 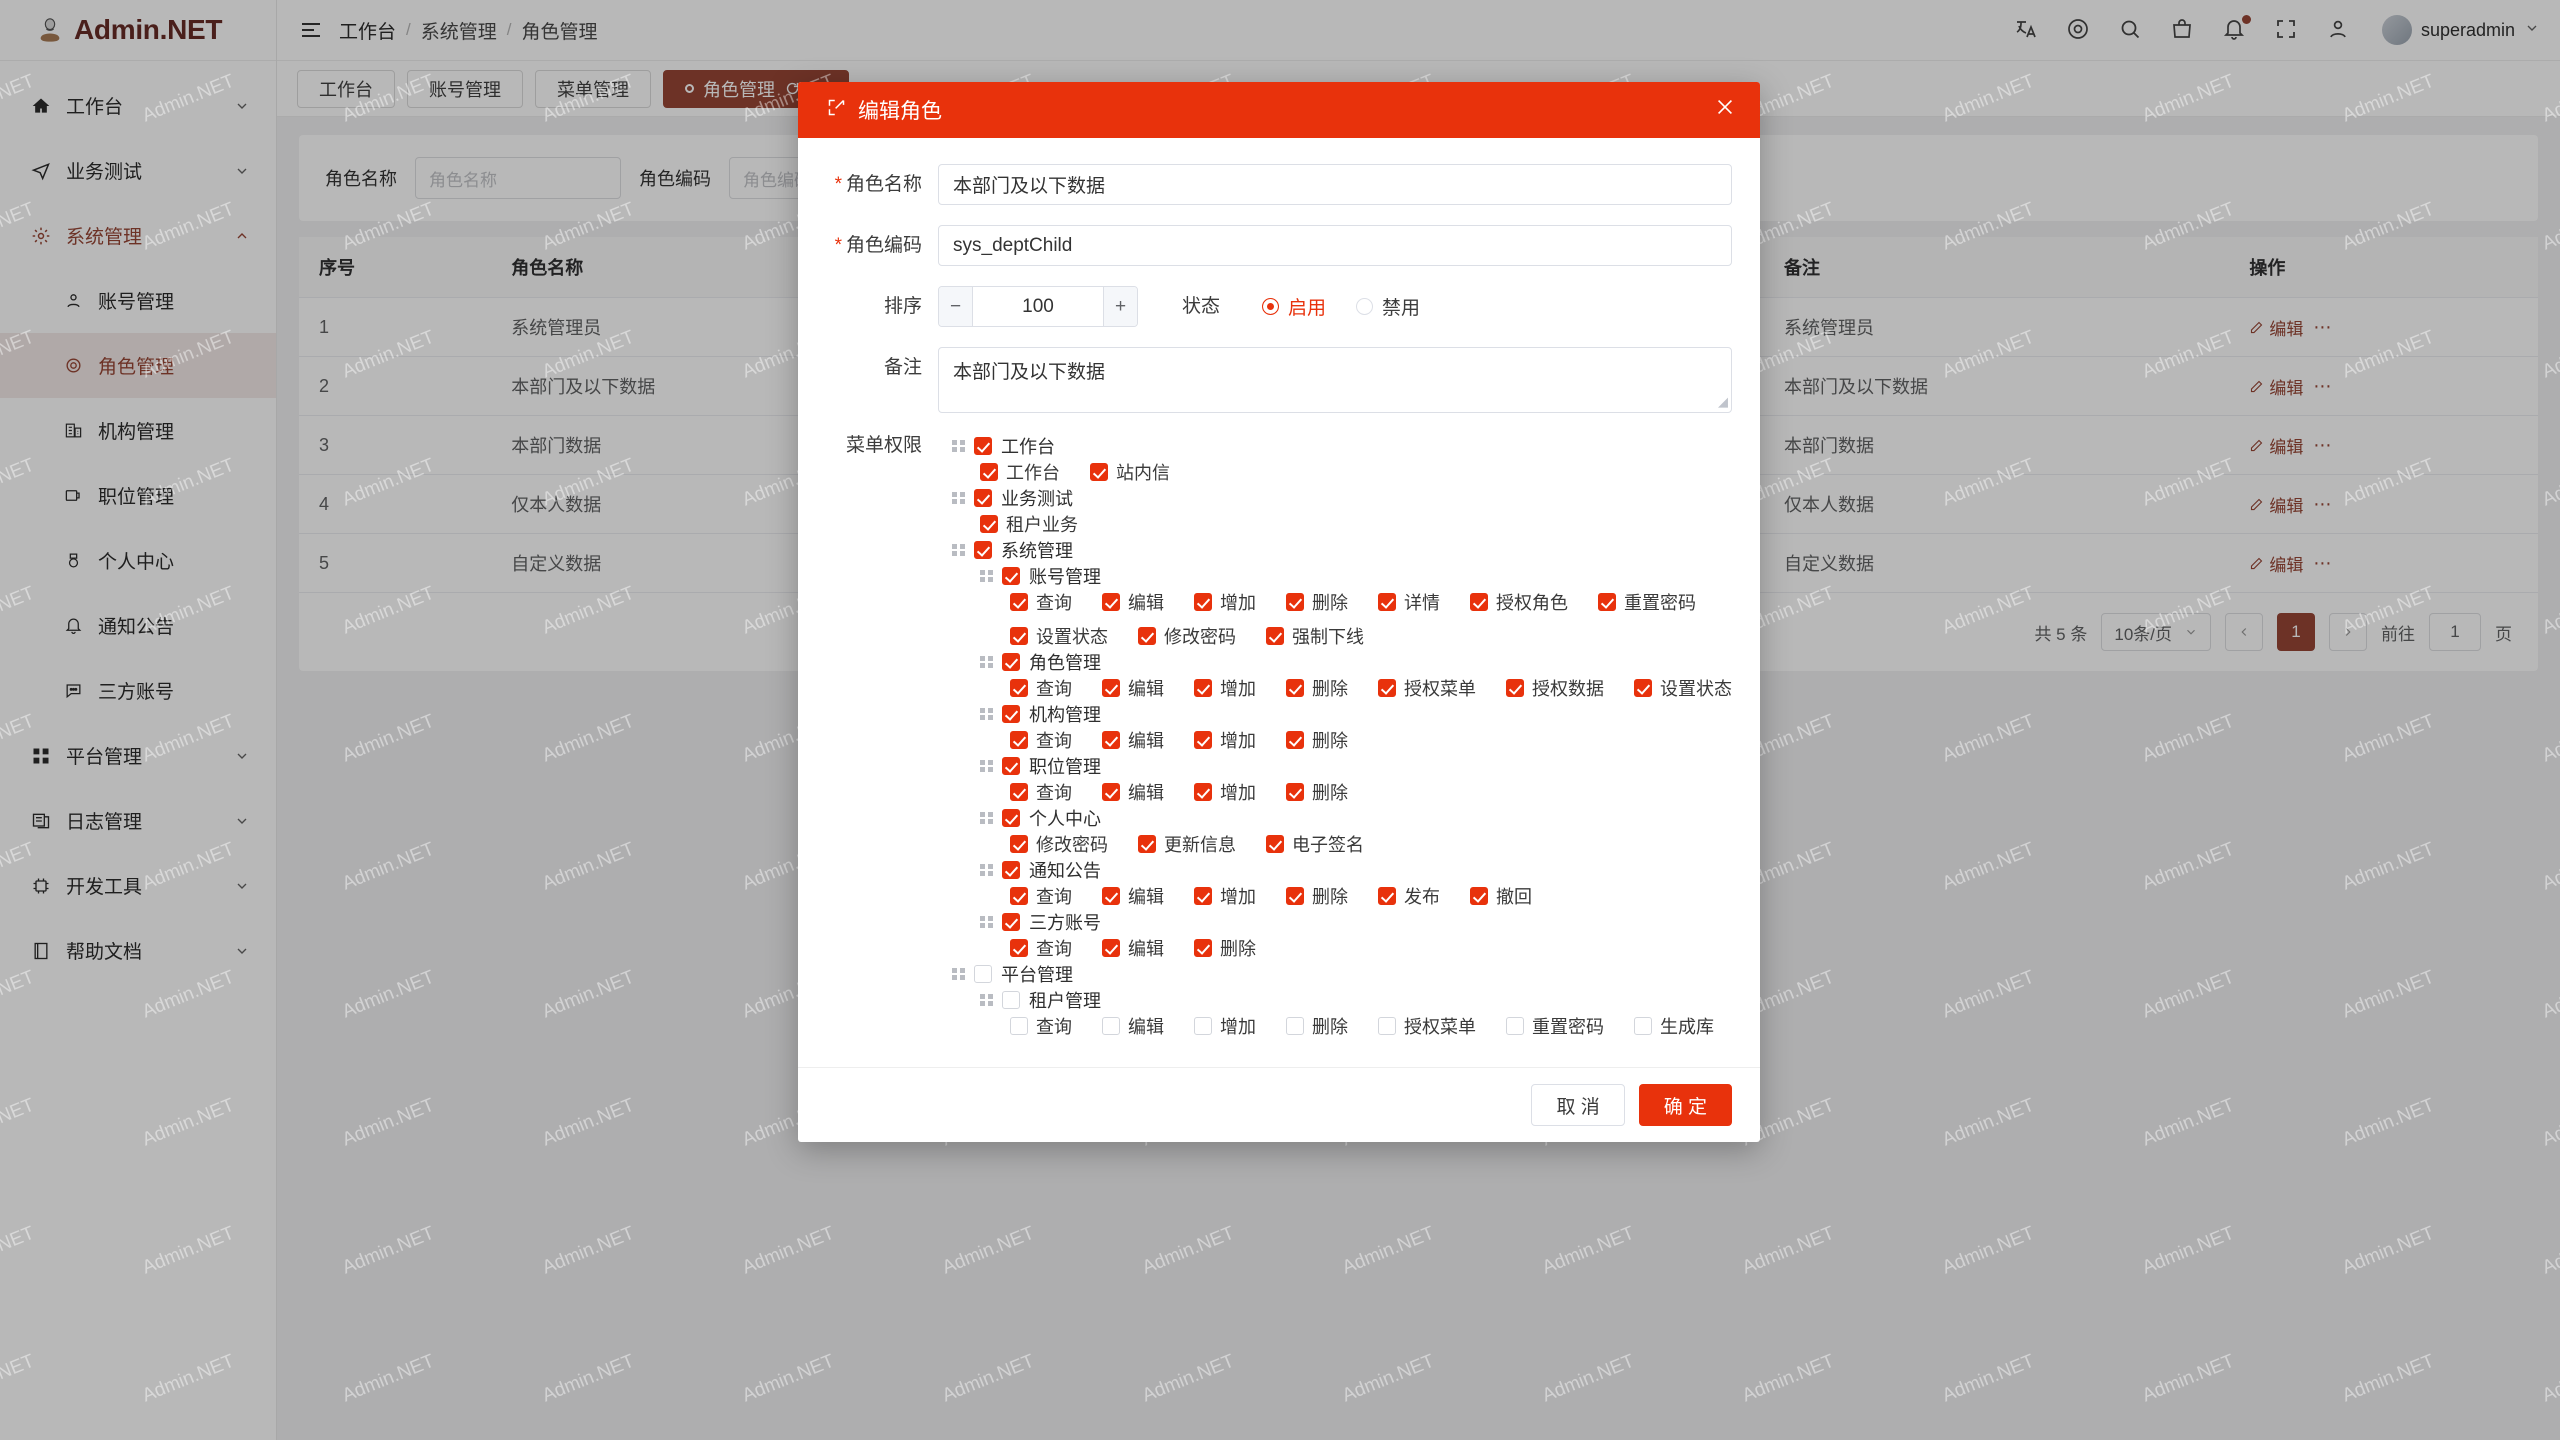 I want to click on permission-leaf: 详情, so click(x=1409, y=602).